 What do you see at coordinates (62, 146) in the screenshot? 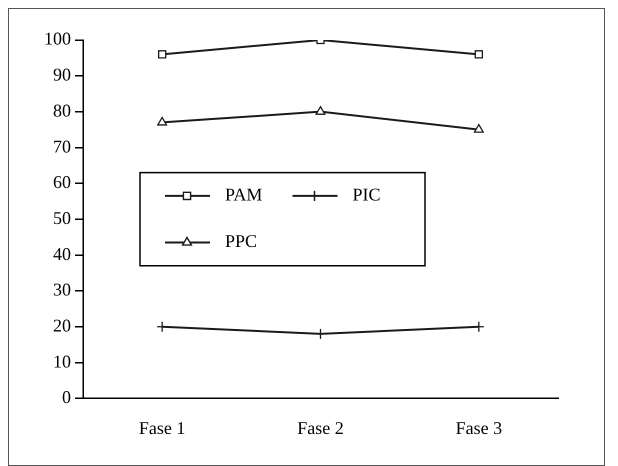
I see `y-tick-label: 70` at bounding box center [62, 146].